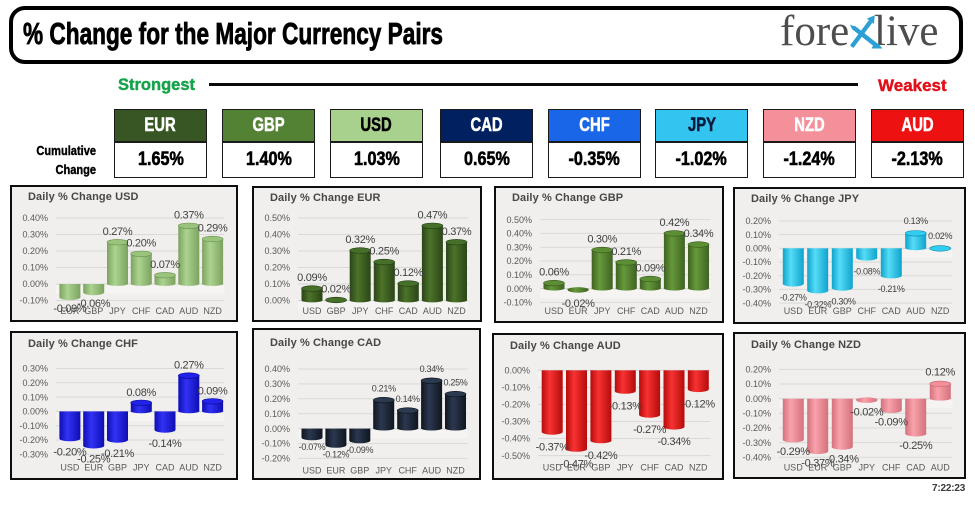 The image size is (975, 507). I want to click on svg-text: 0.47%, so click(433, 215).